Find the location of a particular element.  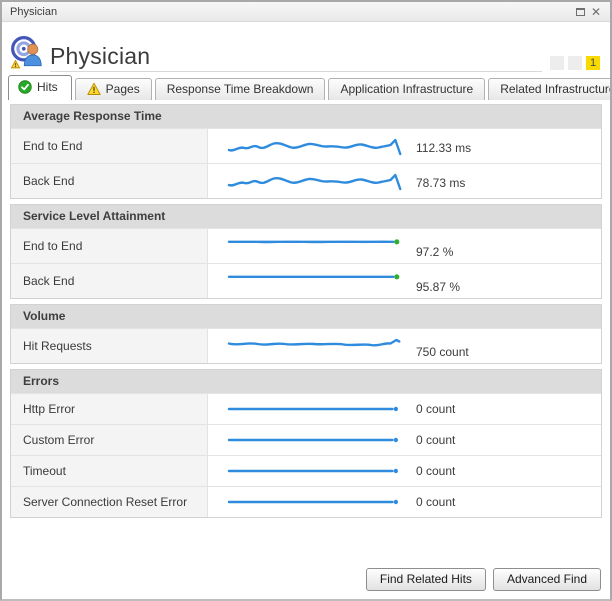

window-title: Physician is located at coordinates (34, 11).